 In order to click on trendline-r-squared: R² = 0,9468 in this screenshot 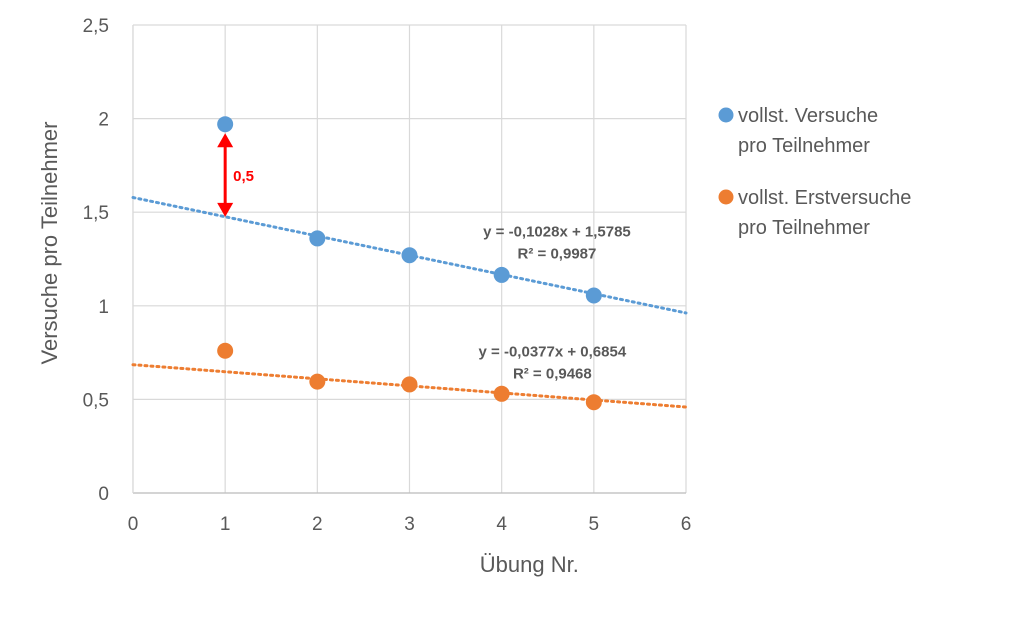, I will do `click(552, 373)`.